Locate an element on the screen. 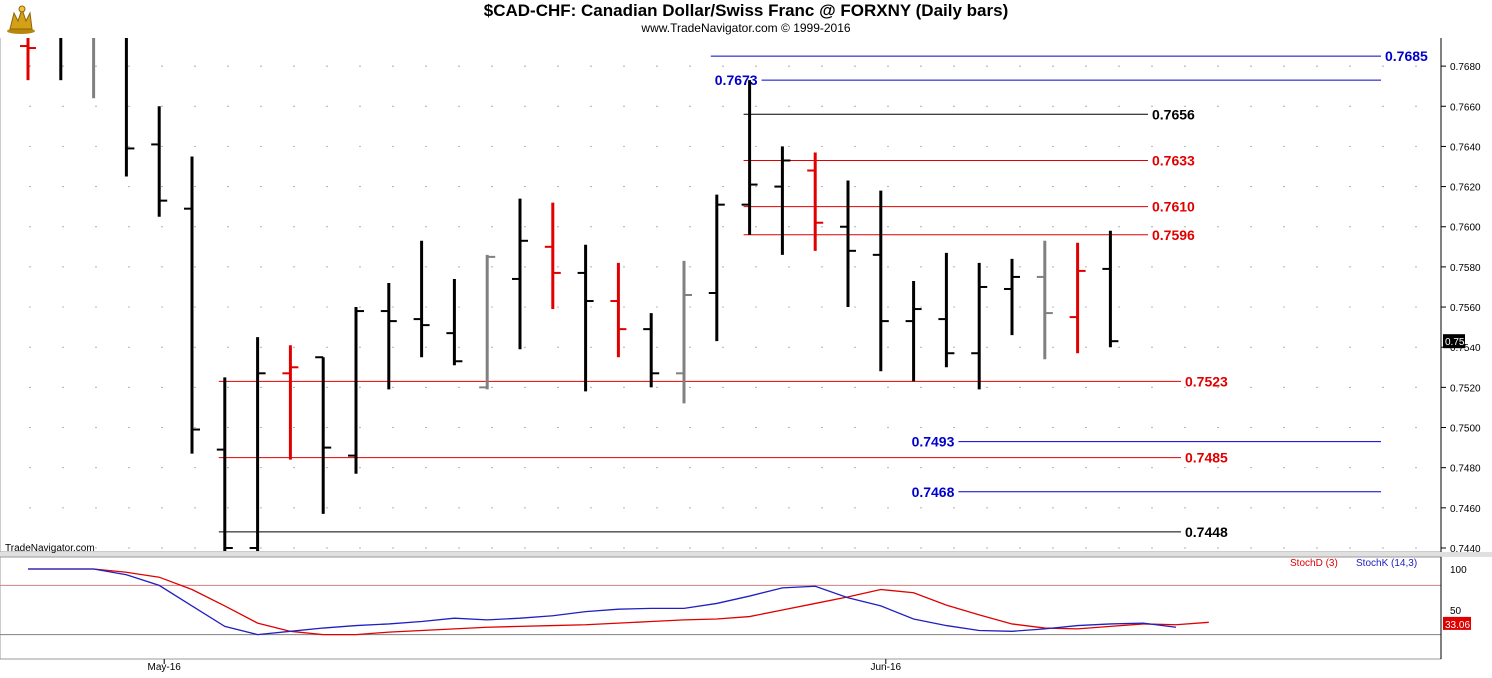 The height and width of the screenshot is (678, 1492). price-axis-tick-label: 0.7440 is located at coordinates (1465, 549).